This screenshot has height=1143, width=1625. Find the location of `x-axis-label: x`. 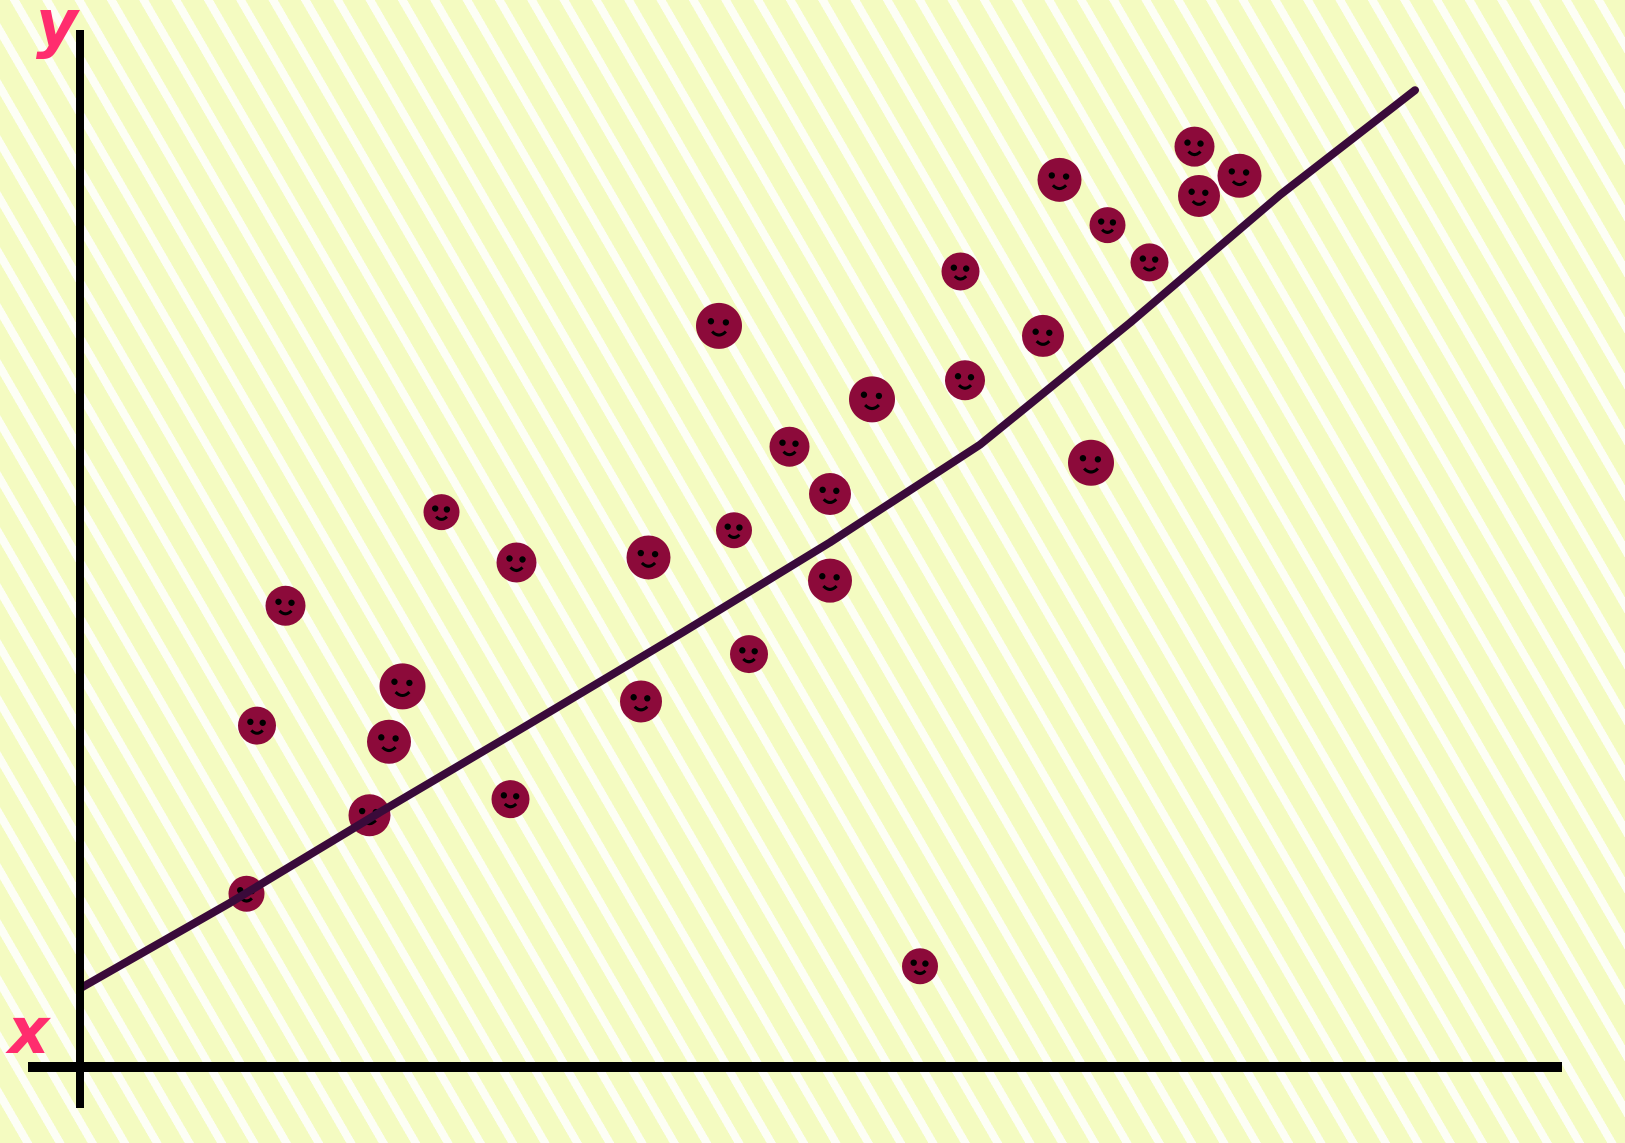

x-axis-label: x is located at coordinates (29, 1032).